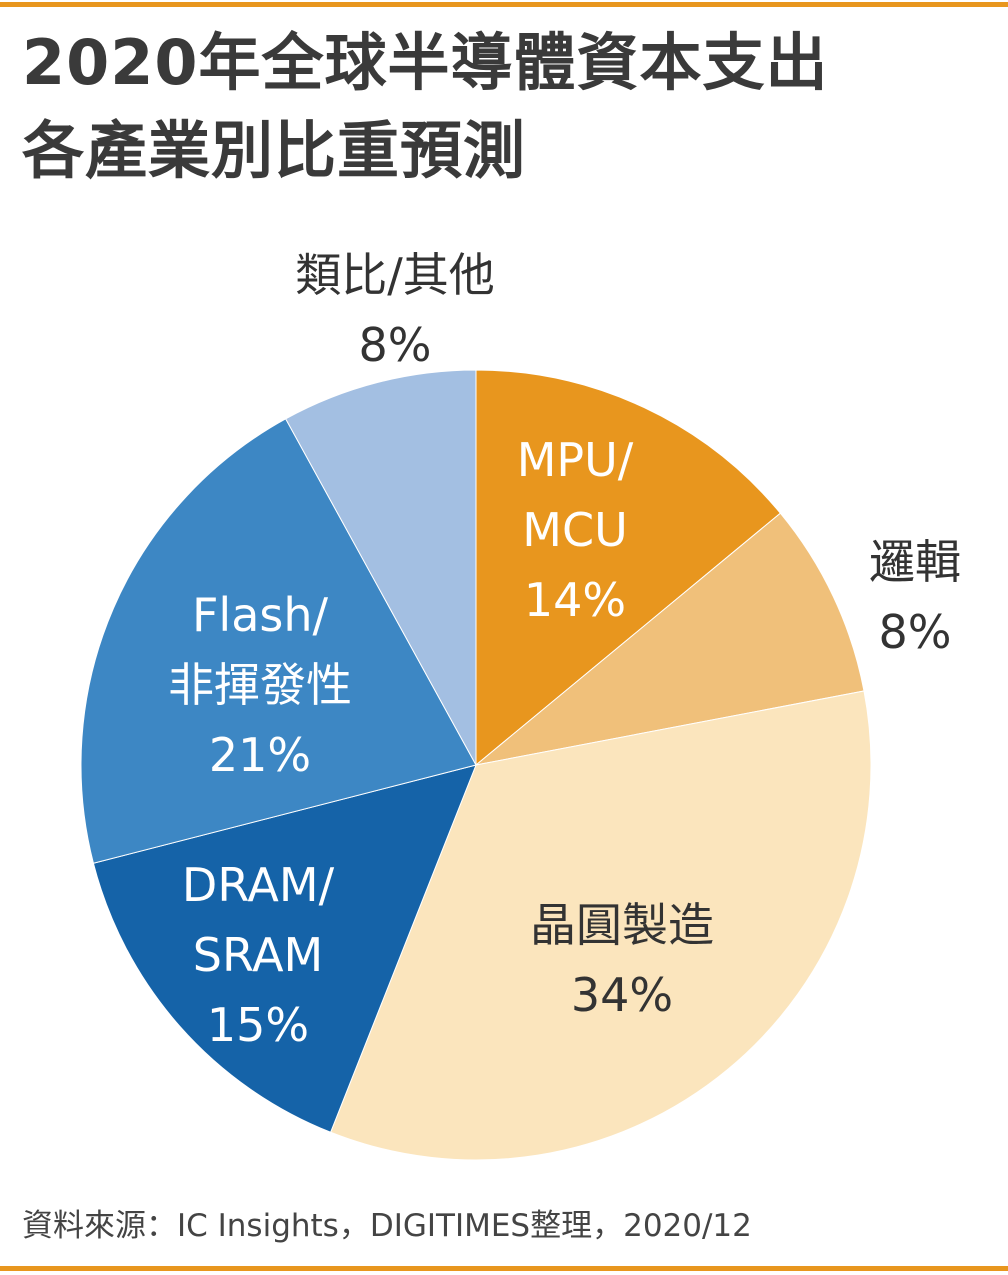 Image resolution: width=1008 pixels, height=1275 pixels. What do you see at coordinates (575, 600) in the screenshot?
I see `value-label: 14%` at bounding box center [575, 600].